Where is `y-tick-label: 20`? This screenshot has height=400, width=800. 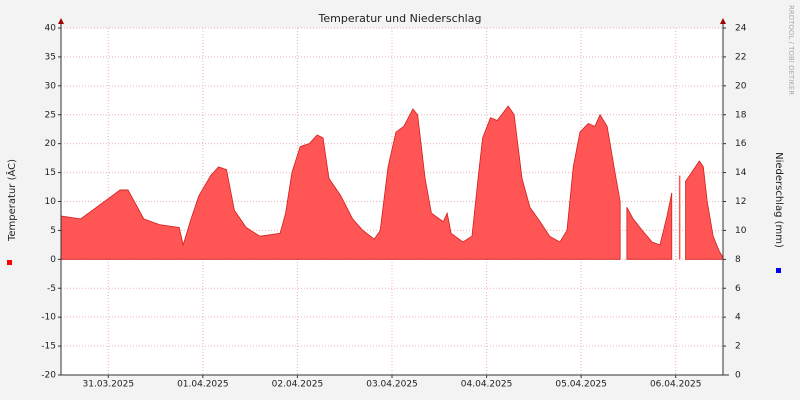 y-tick-label: 20 is located at coordinates (51, 144).